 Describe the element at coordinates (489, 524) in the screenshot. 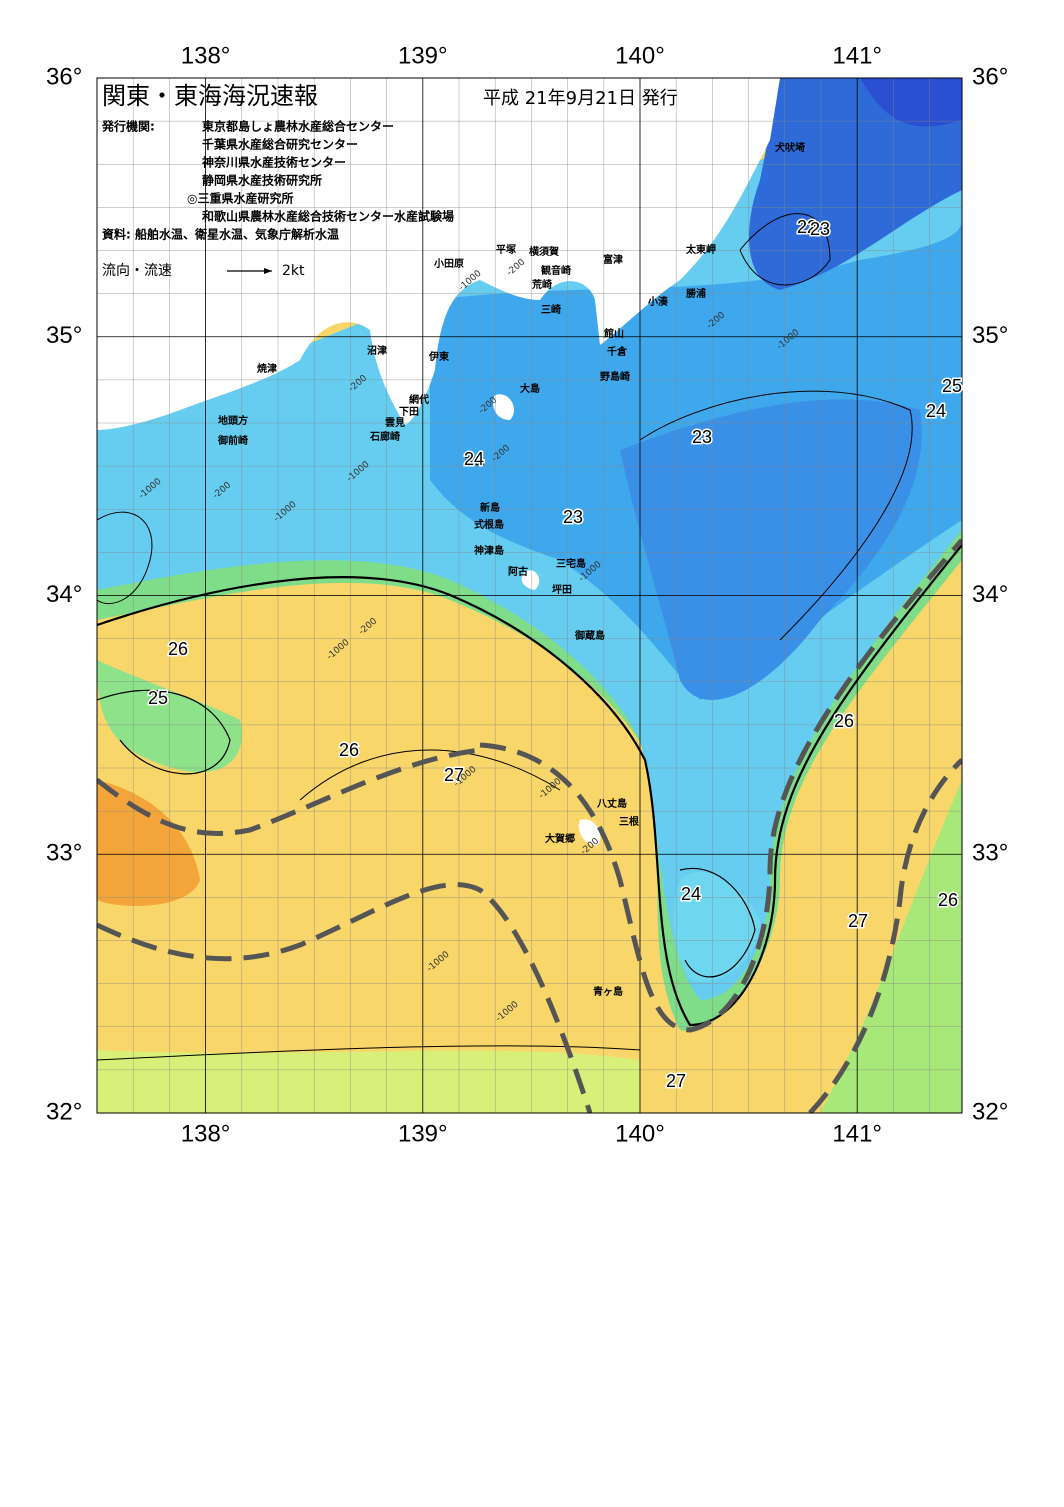

I see `place-name: 式根島` at that location.